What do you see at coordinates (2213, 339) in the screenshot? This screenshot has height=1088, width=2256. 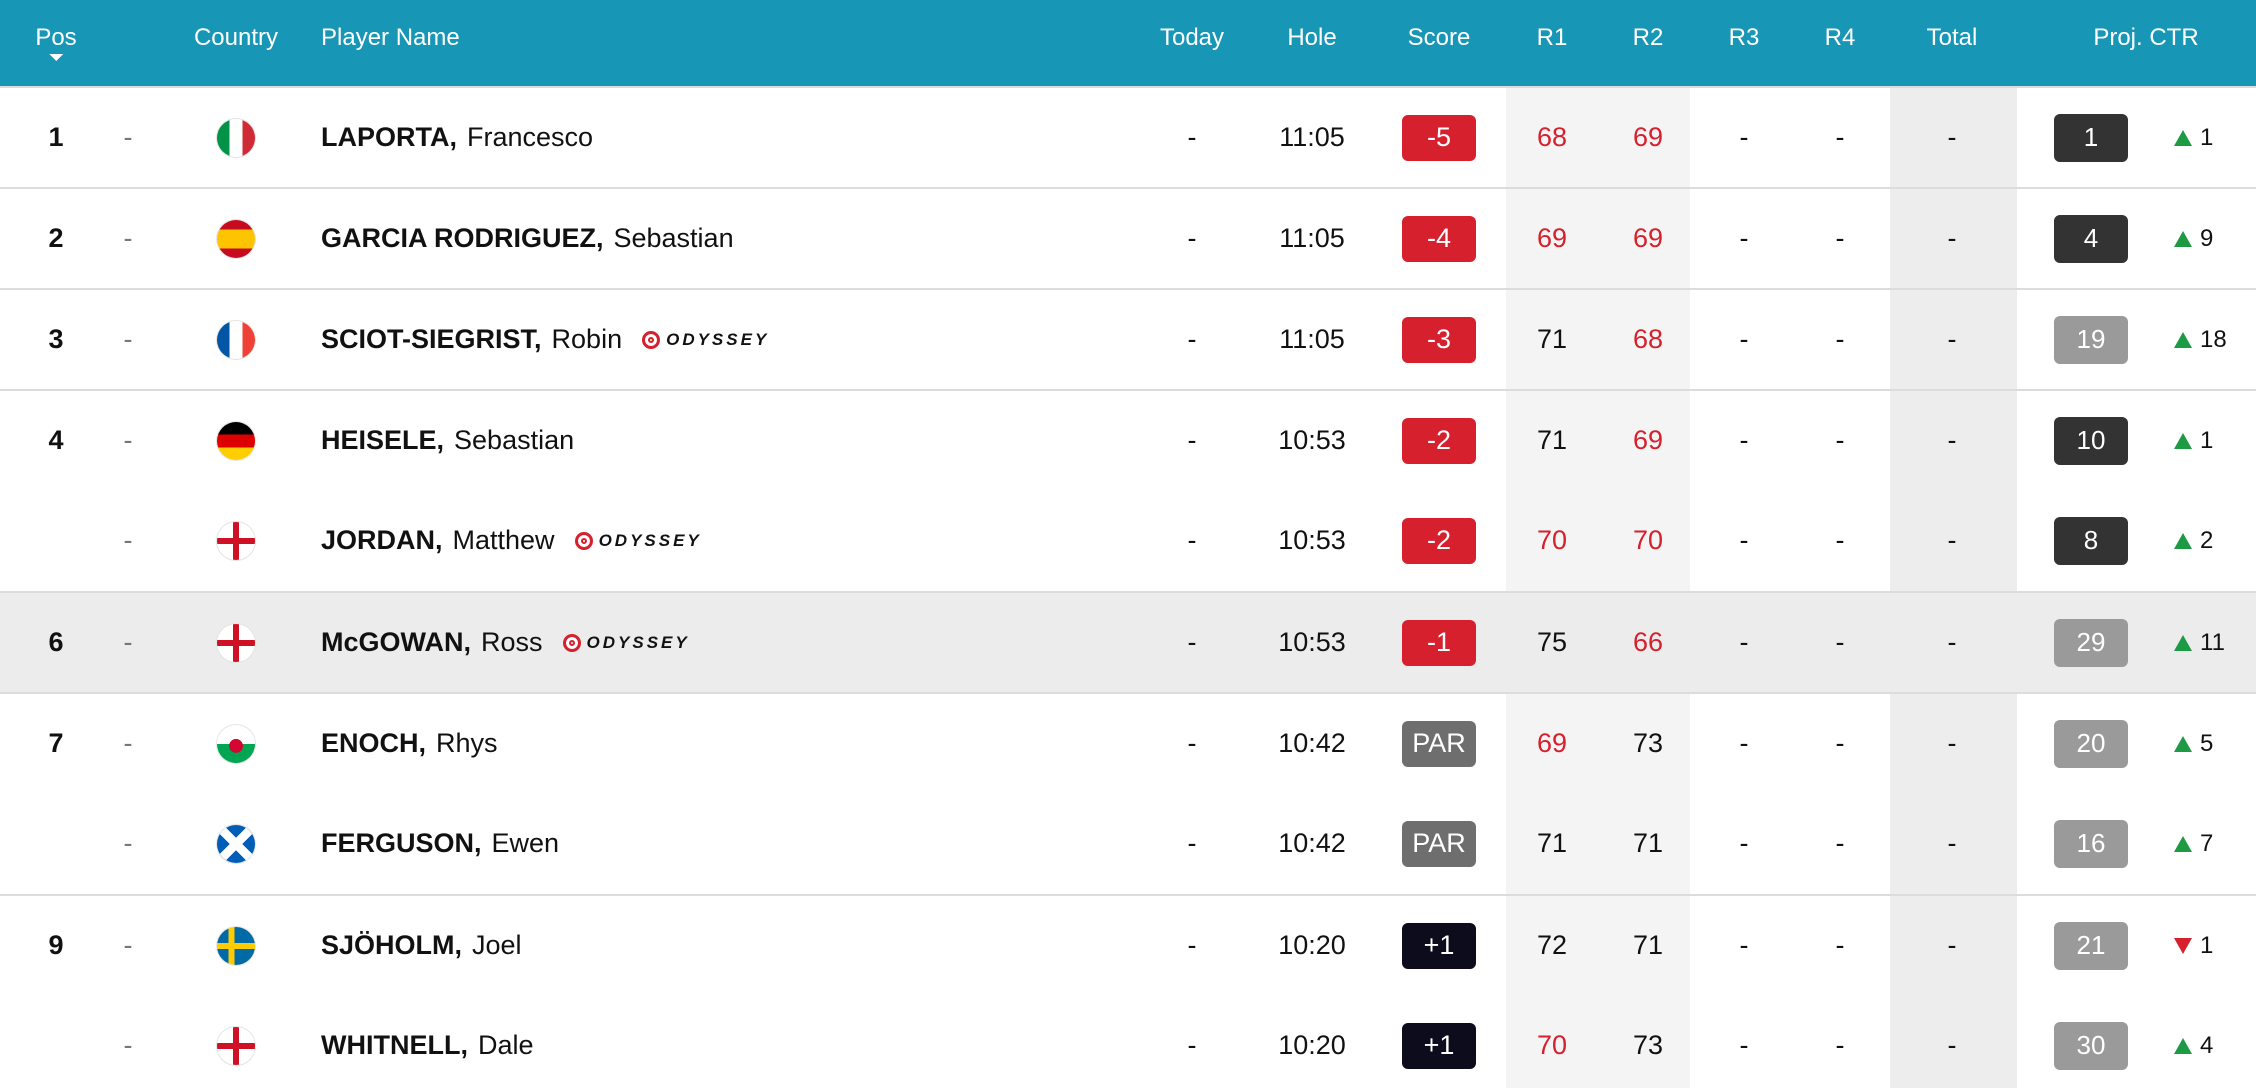 I see `proj-ctr-change-value: 18` at bounding box center [2213, 339].